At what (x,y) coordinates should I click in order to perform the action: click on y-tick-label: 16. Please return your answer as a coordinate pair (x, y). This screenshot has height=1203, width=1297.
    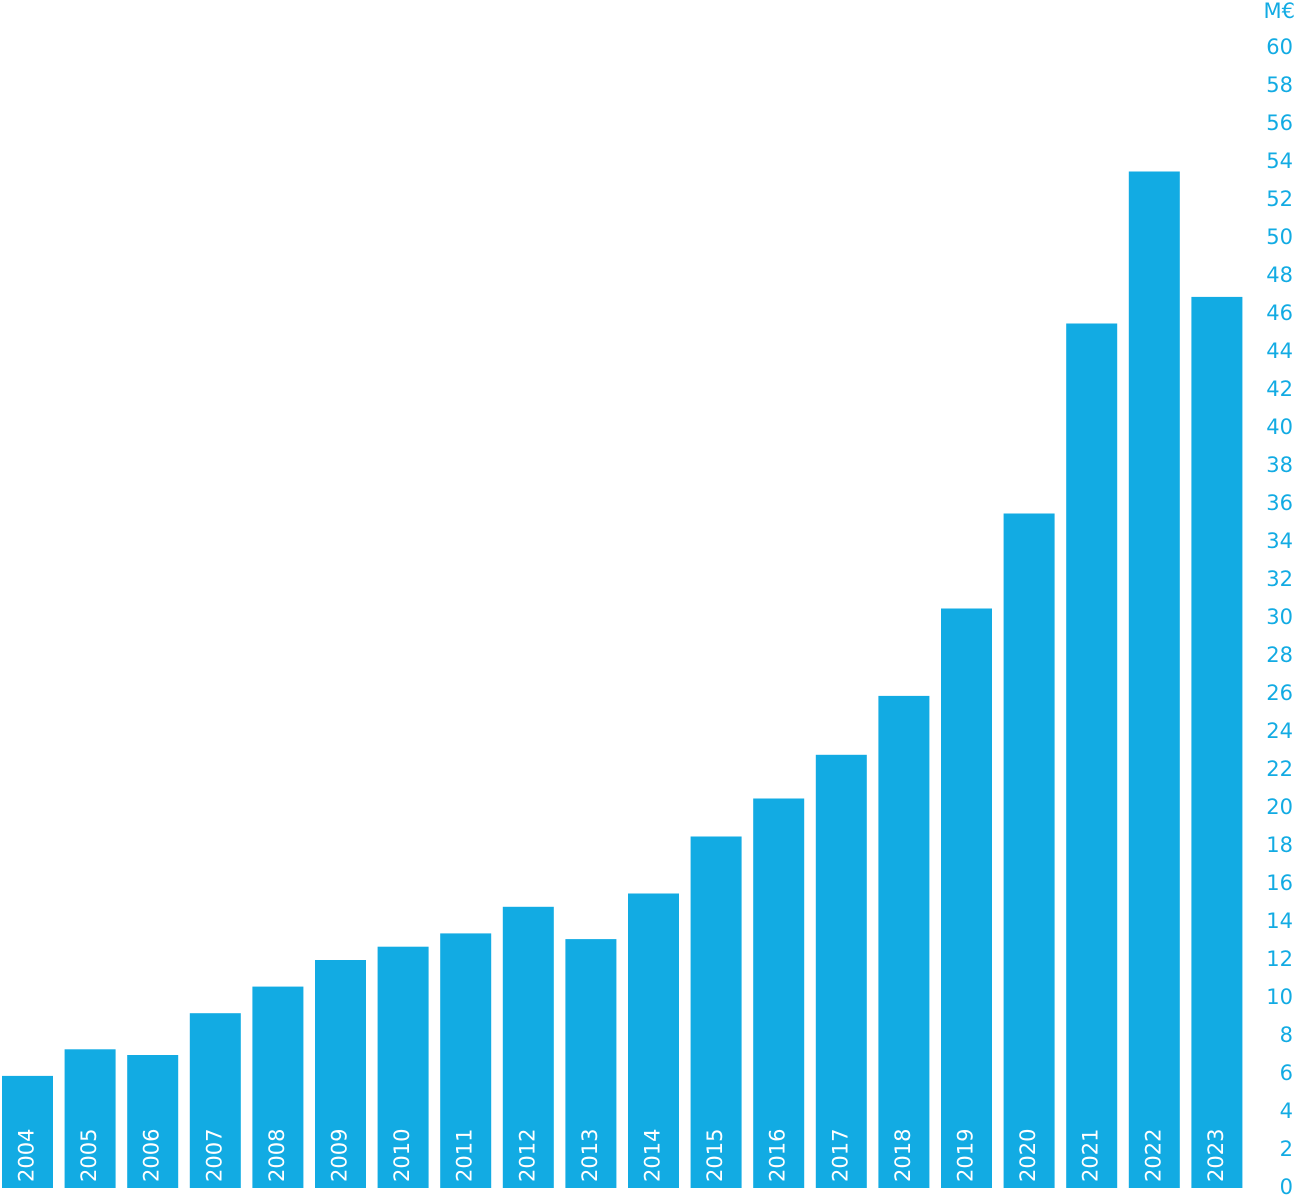
    Looking at the image, I should click on (1279, 883).